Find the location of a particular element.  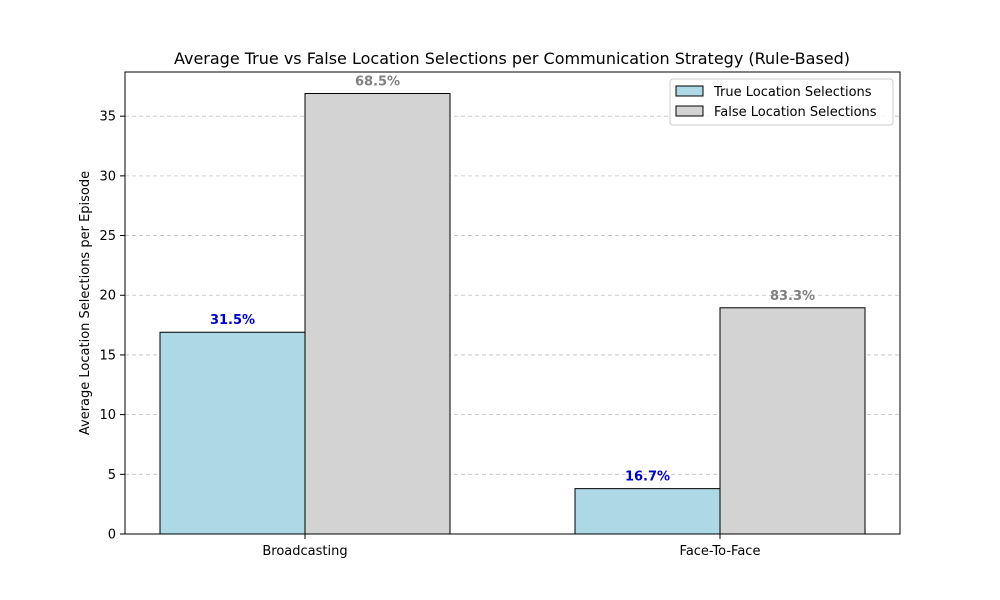

percent-label: 31.5% is located at coordinates (232, 320).